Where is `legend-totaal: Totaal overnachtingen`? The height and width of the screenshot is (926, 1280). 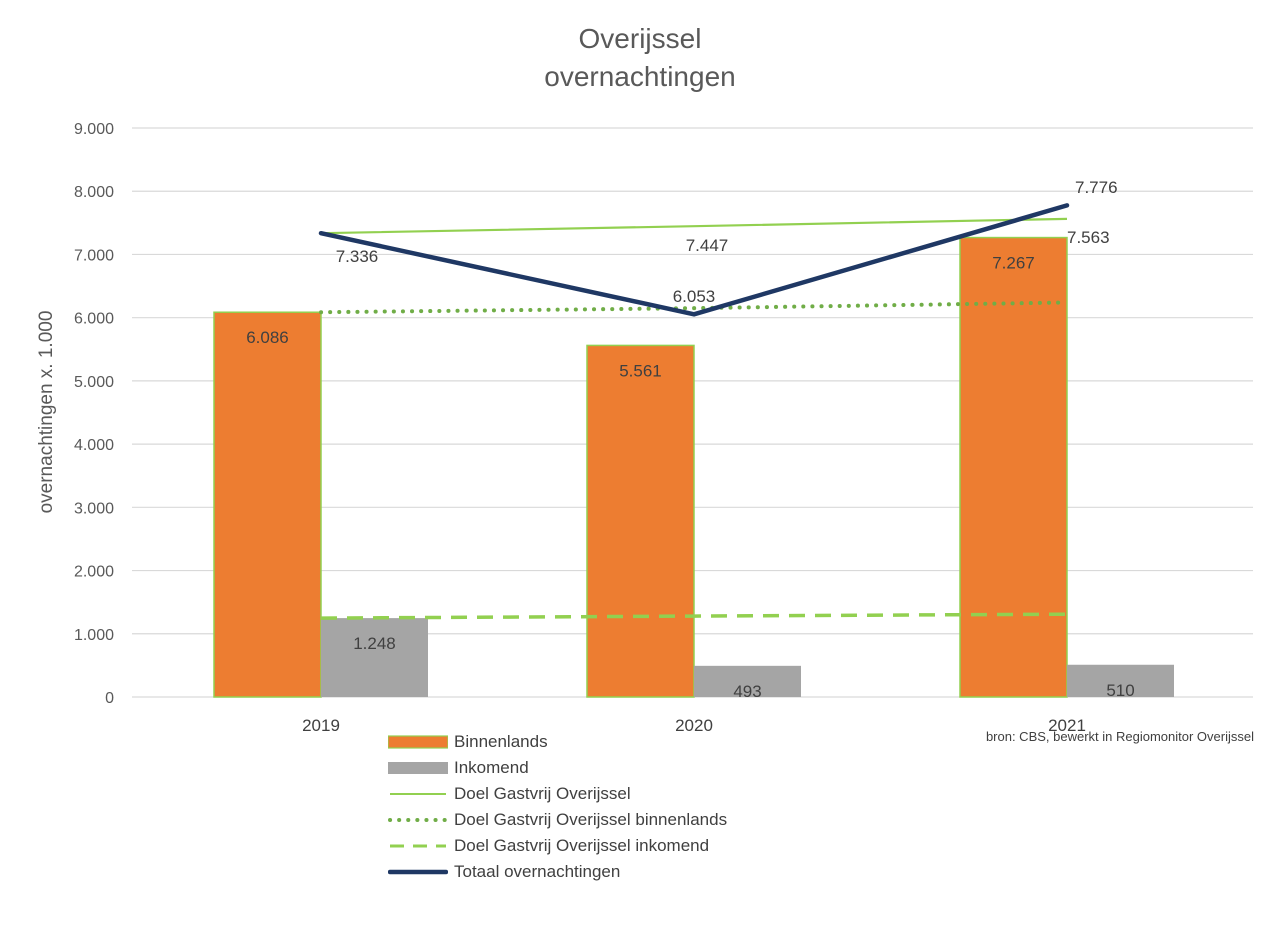
legend-totaal: Totaal overnachtingen is located at coordinates (557, 872).